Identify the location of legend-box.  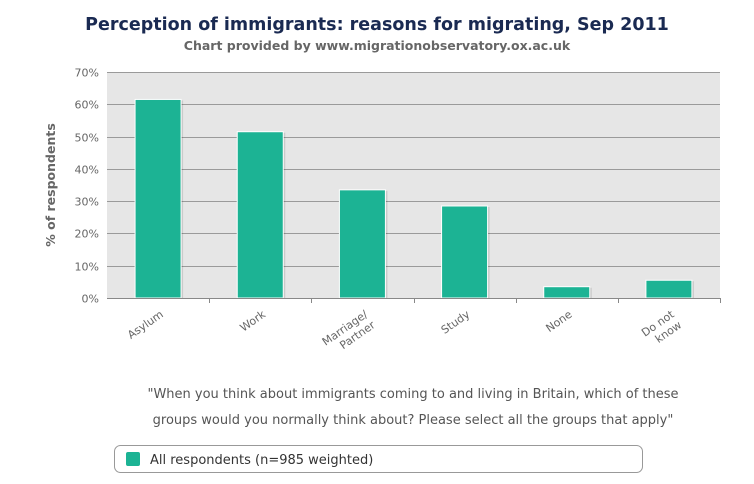
(378, 459).